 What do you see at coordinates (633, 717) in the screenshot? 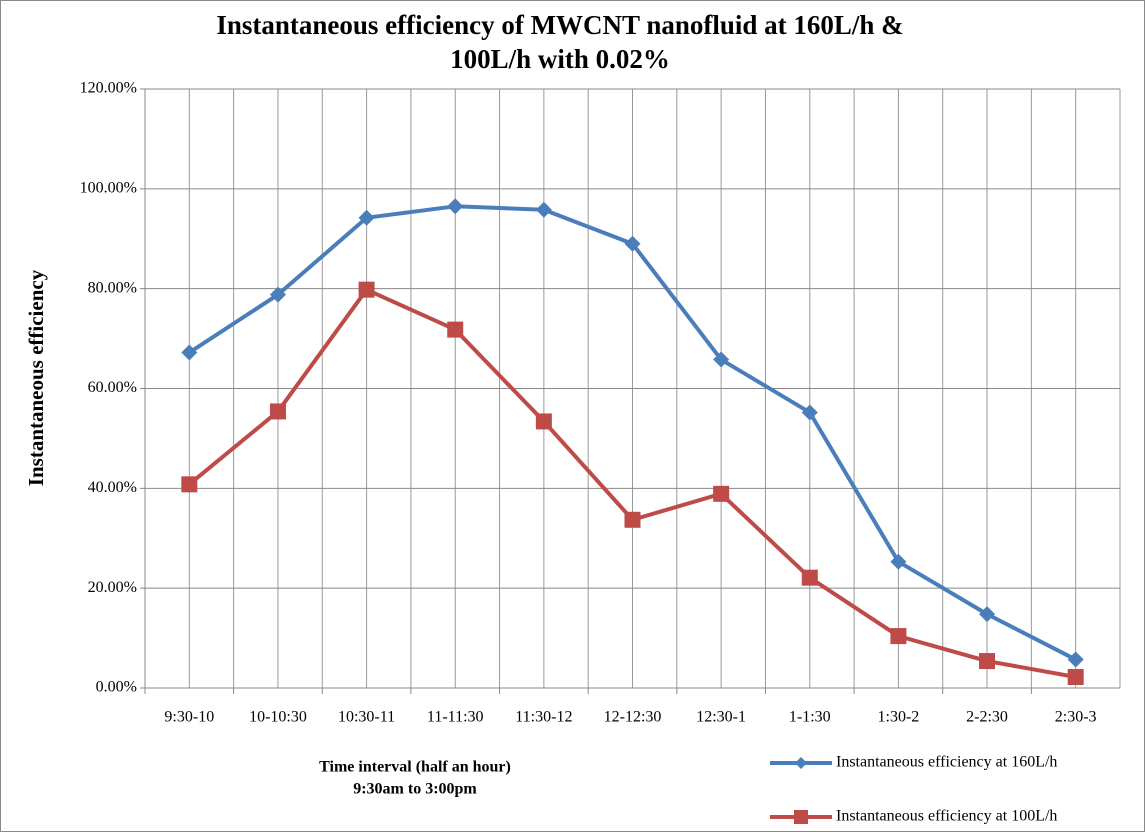
I see `x-tick-label: 12-12:30` at bounding box center [633, 717].